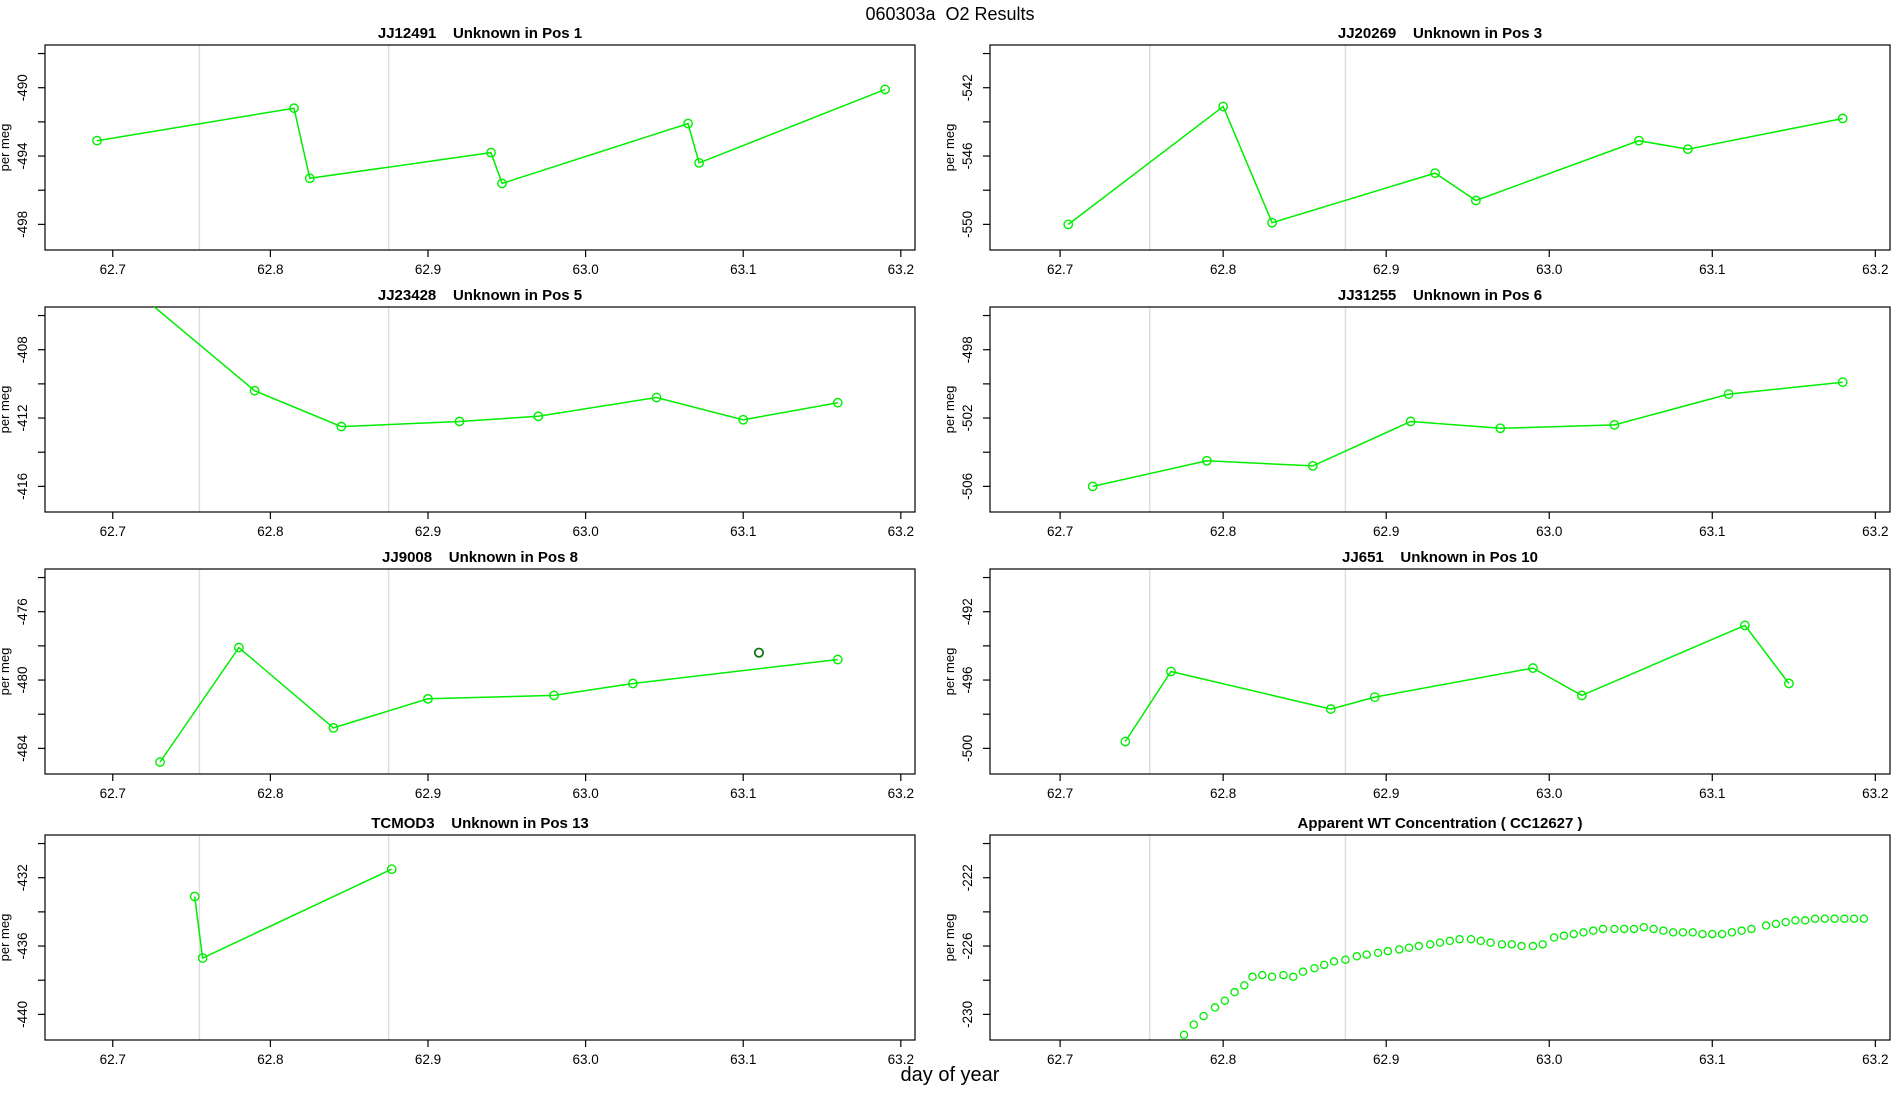 This screenshot has height=1100, width=1900. What do you see at coordinates (967, 611) in the screenshot?
I see `svg-text: -492` at bounding box center [967, 611].